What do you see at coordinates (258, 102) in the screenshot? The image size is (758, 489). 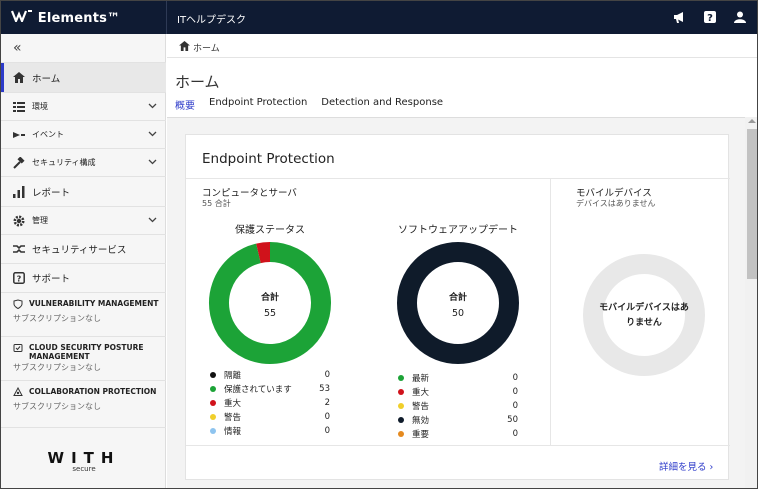 I see `tab-endpoint-protection: Endpoint Protection` at bounding box center [258, 102].